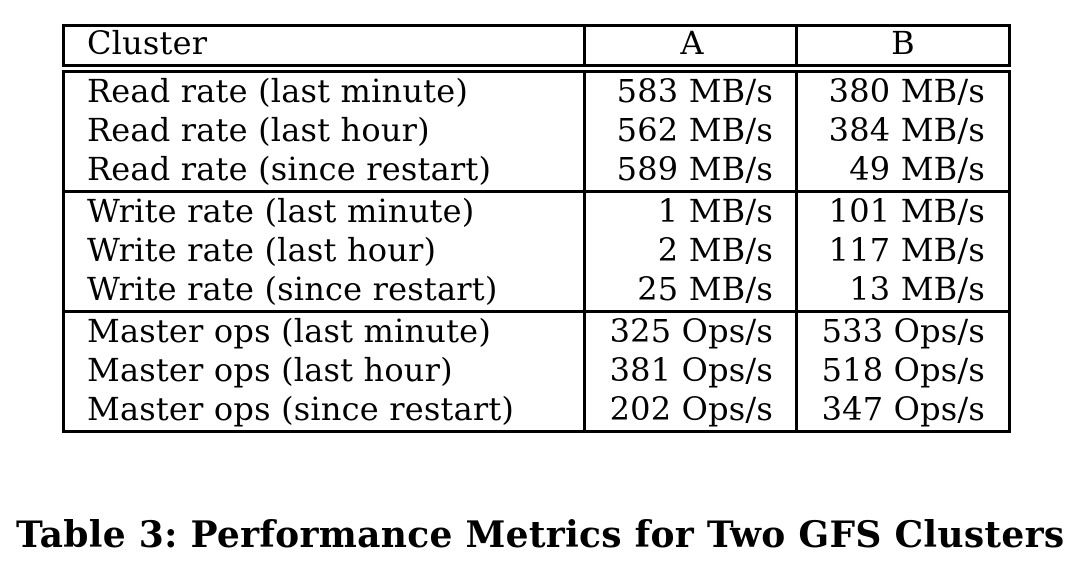 This screenshot has width=1086, height=580. Describe the element at coordinates (903, 331) in the screenshot. I see `table-row-value-b: 533 Ops/s` at that location.